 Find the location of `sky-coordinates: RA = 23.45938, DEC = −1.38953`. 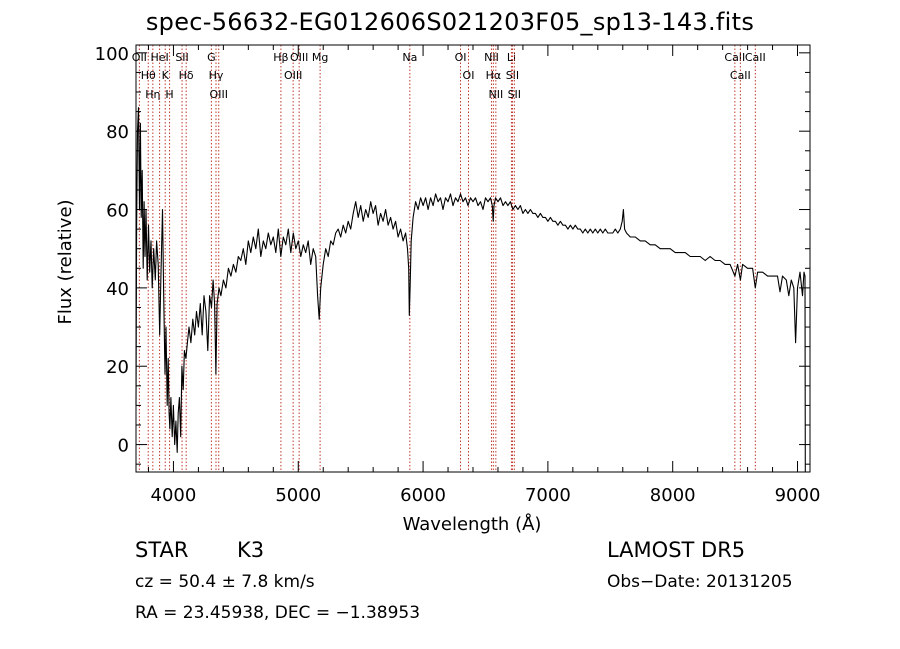

sky-coordinates: RA = 23.45938, DEC = −1.38953 is located at coordinates (278, 613).